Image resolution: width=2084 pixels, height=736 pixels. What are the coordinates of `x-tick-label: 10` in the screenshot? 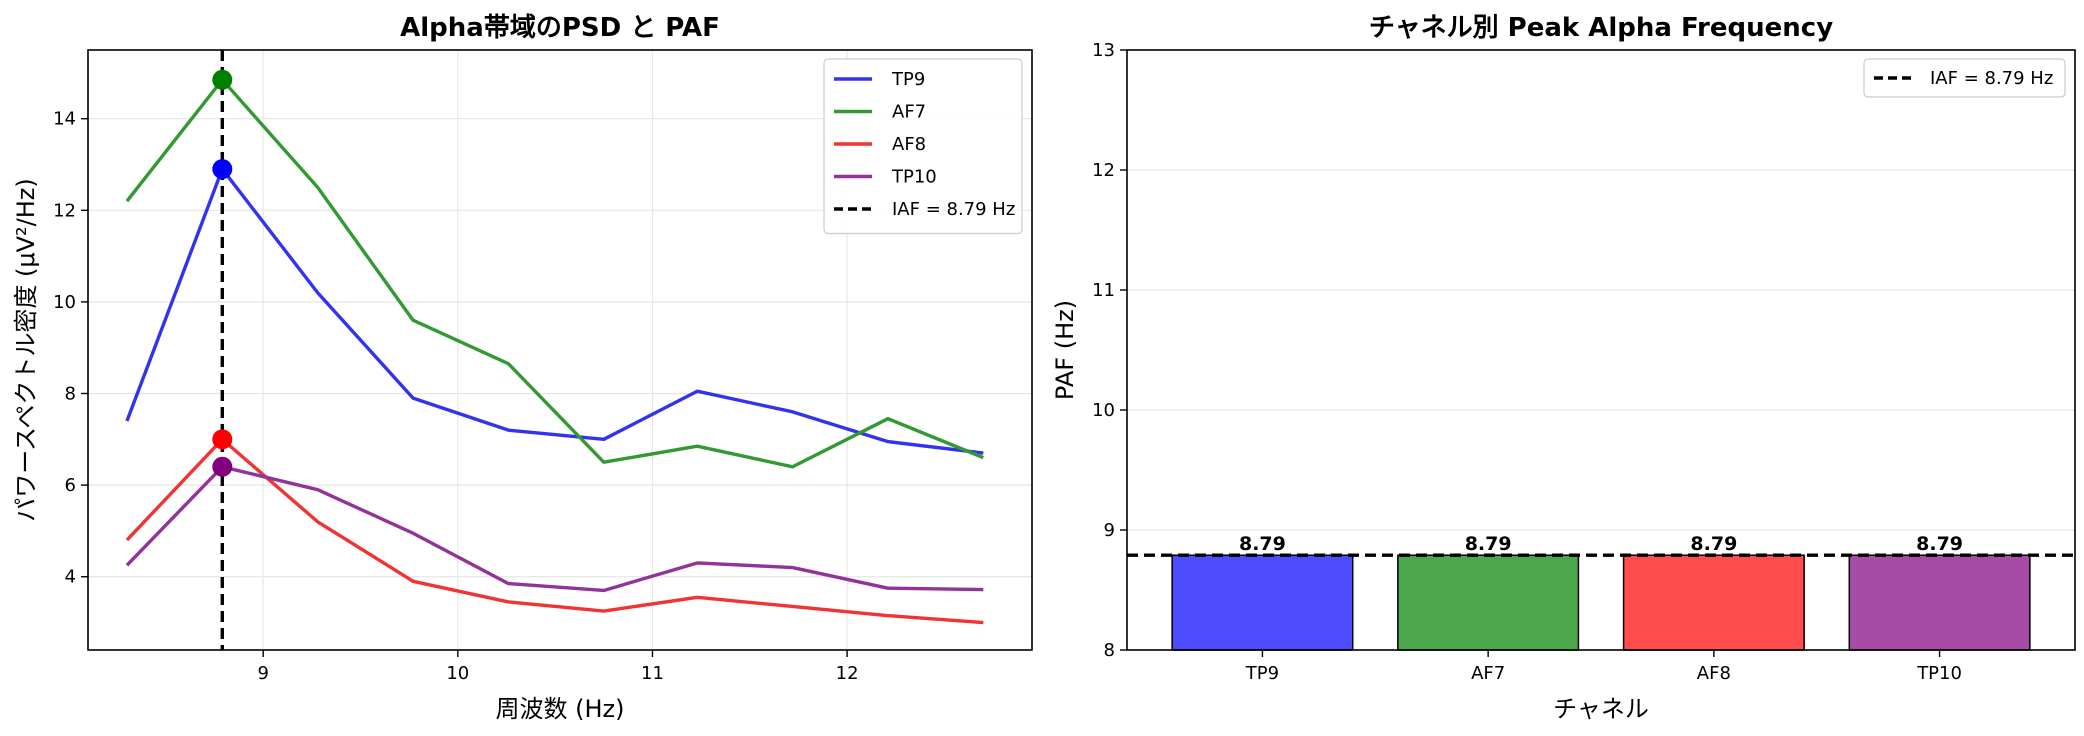 It's located at (457, 673).